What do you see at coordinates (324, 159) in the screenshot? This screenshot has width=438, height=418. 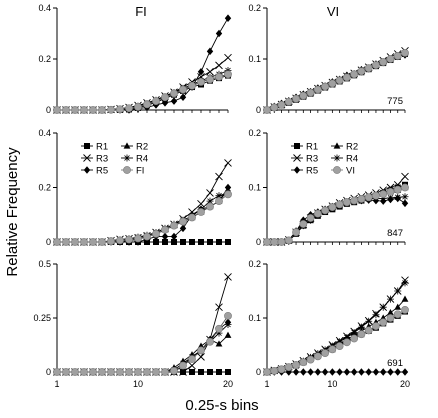 I see `legend: R1 R2 R3 R4 R5 VI` at bounding box center [324, 159].